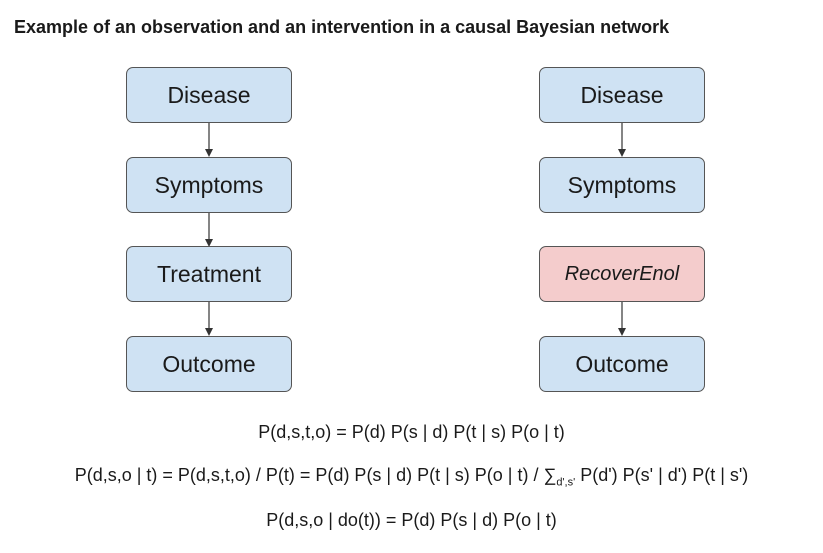 The height and width of the screenshot is (553, 823). Describe the element at coordinates (209, 185) in the screenshot. I see `node-symptoms-left: Symptoms` at that location.